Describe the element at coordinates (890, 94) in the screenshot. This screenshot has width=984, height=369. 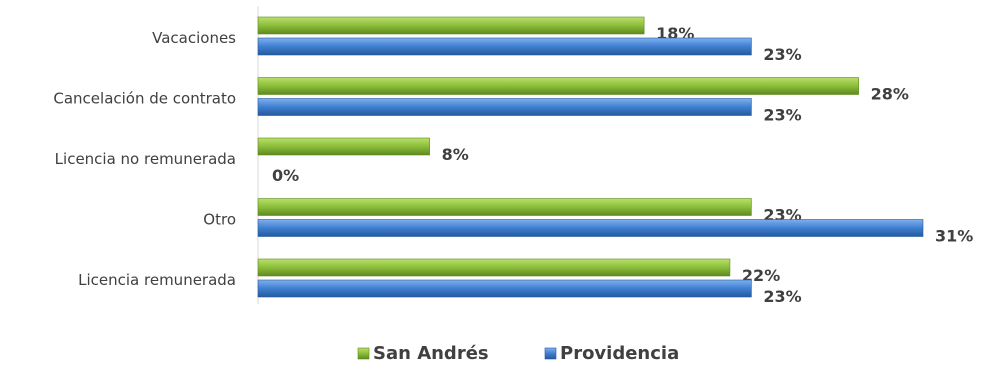
I see `data-label: 28%` at that location.